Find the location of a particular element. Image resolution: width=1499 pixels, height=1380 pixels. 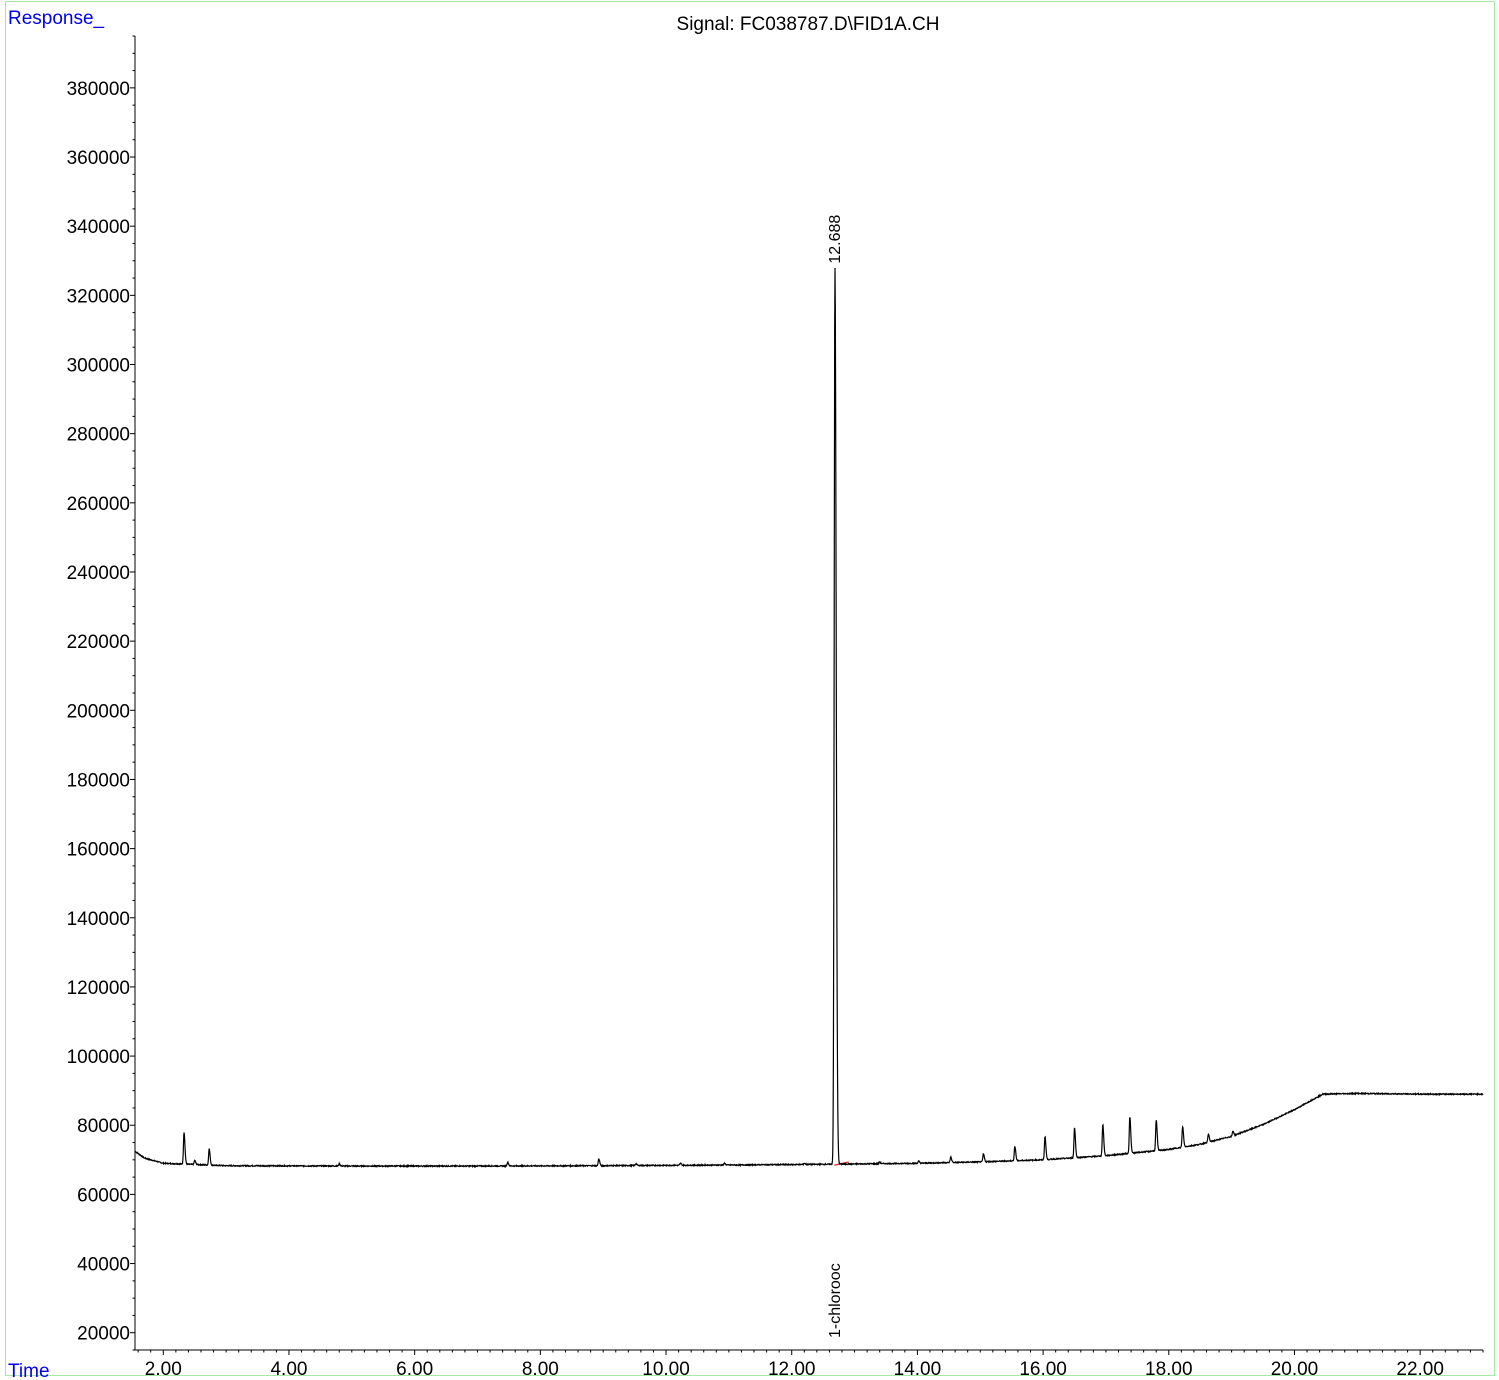

y-tick-label: 140000 is located at coordinates (98, 919).